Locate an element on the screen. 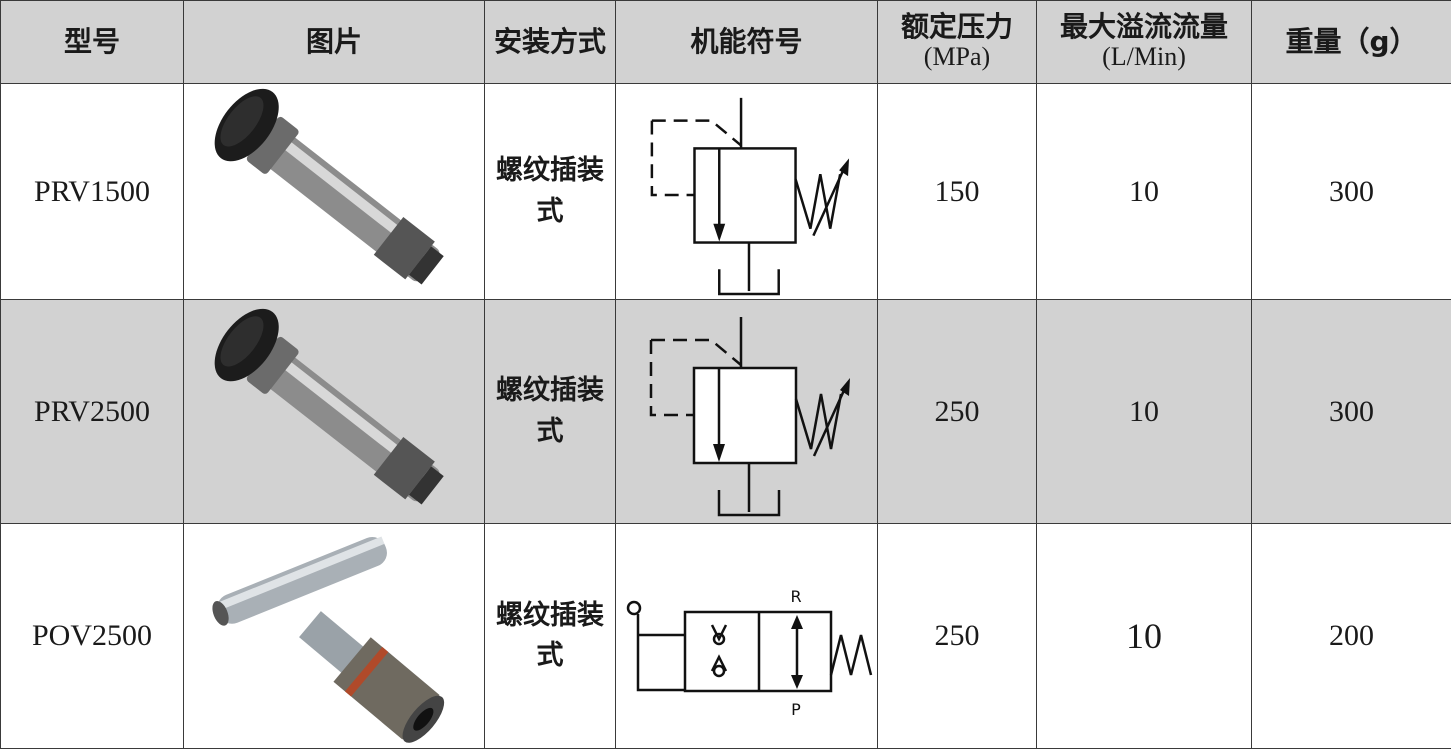  header-unit: (L/Min) is located at coordinates (1144, 57).